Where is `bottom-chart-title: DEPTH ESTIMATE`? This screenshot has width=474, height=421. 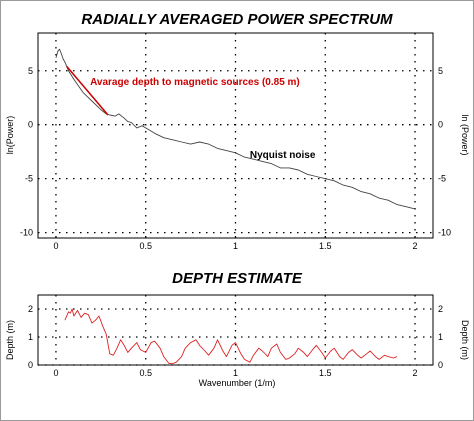 bottom-chart-title: DEPTH ESTIMATE is located at coordinates (237, 278).